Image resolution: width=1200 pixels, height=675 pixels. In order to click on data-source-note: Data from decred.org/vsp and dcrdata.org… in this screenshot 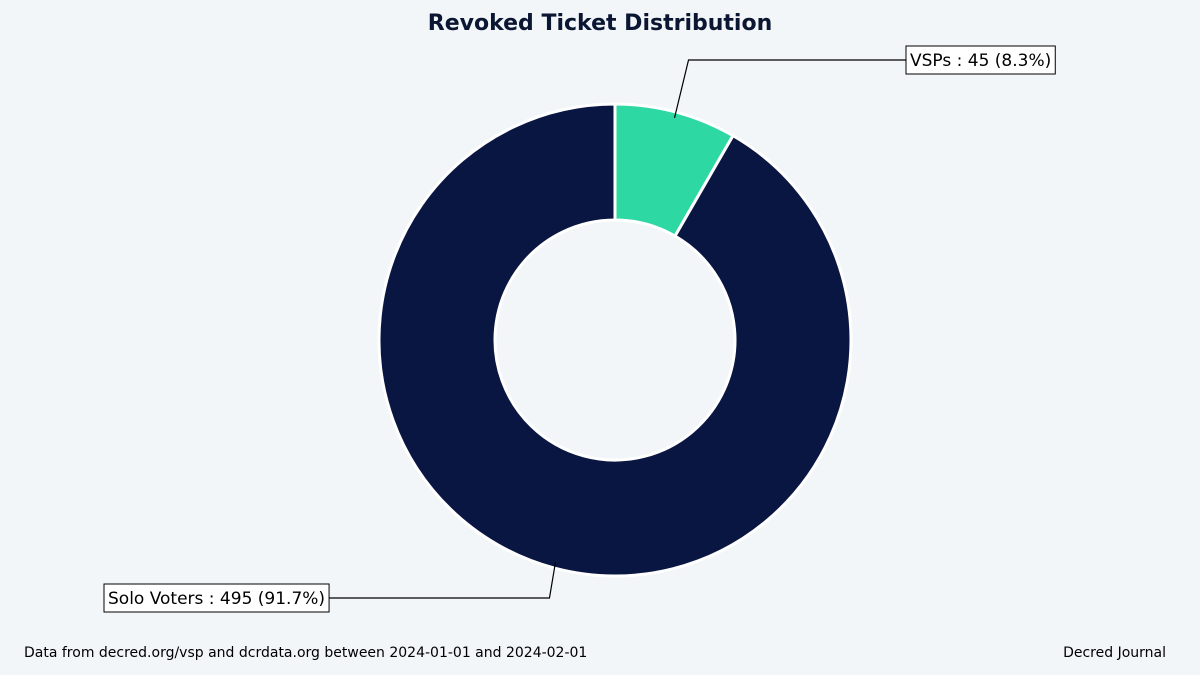, I will do `click(306, 653)`.